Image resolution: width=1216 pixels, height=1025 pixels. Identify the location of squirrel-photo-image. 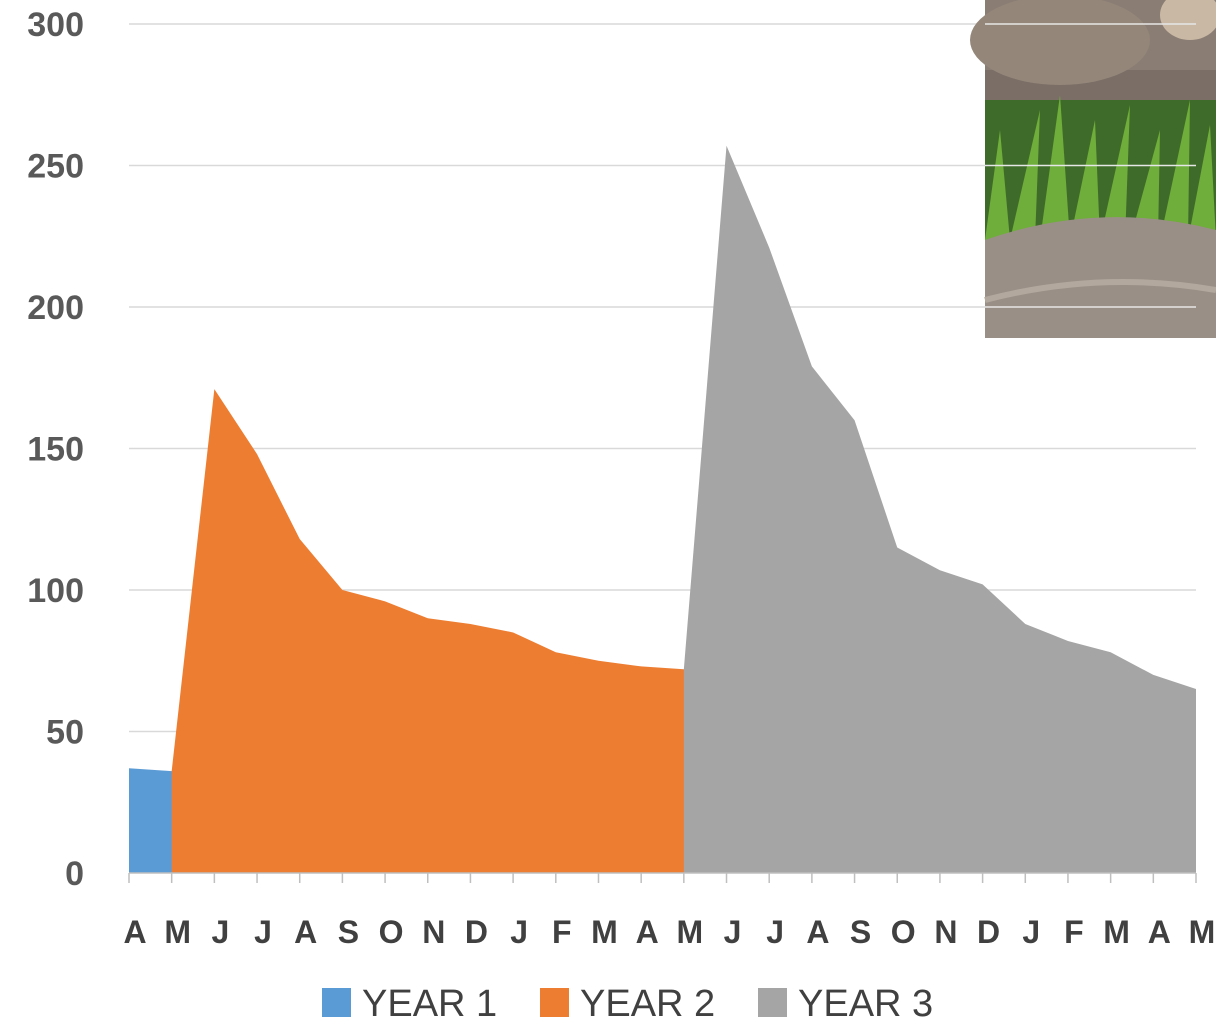
(1093, 169).